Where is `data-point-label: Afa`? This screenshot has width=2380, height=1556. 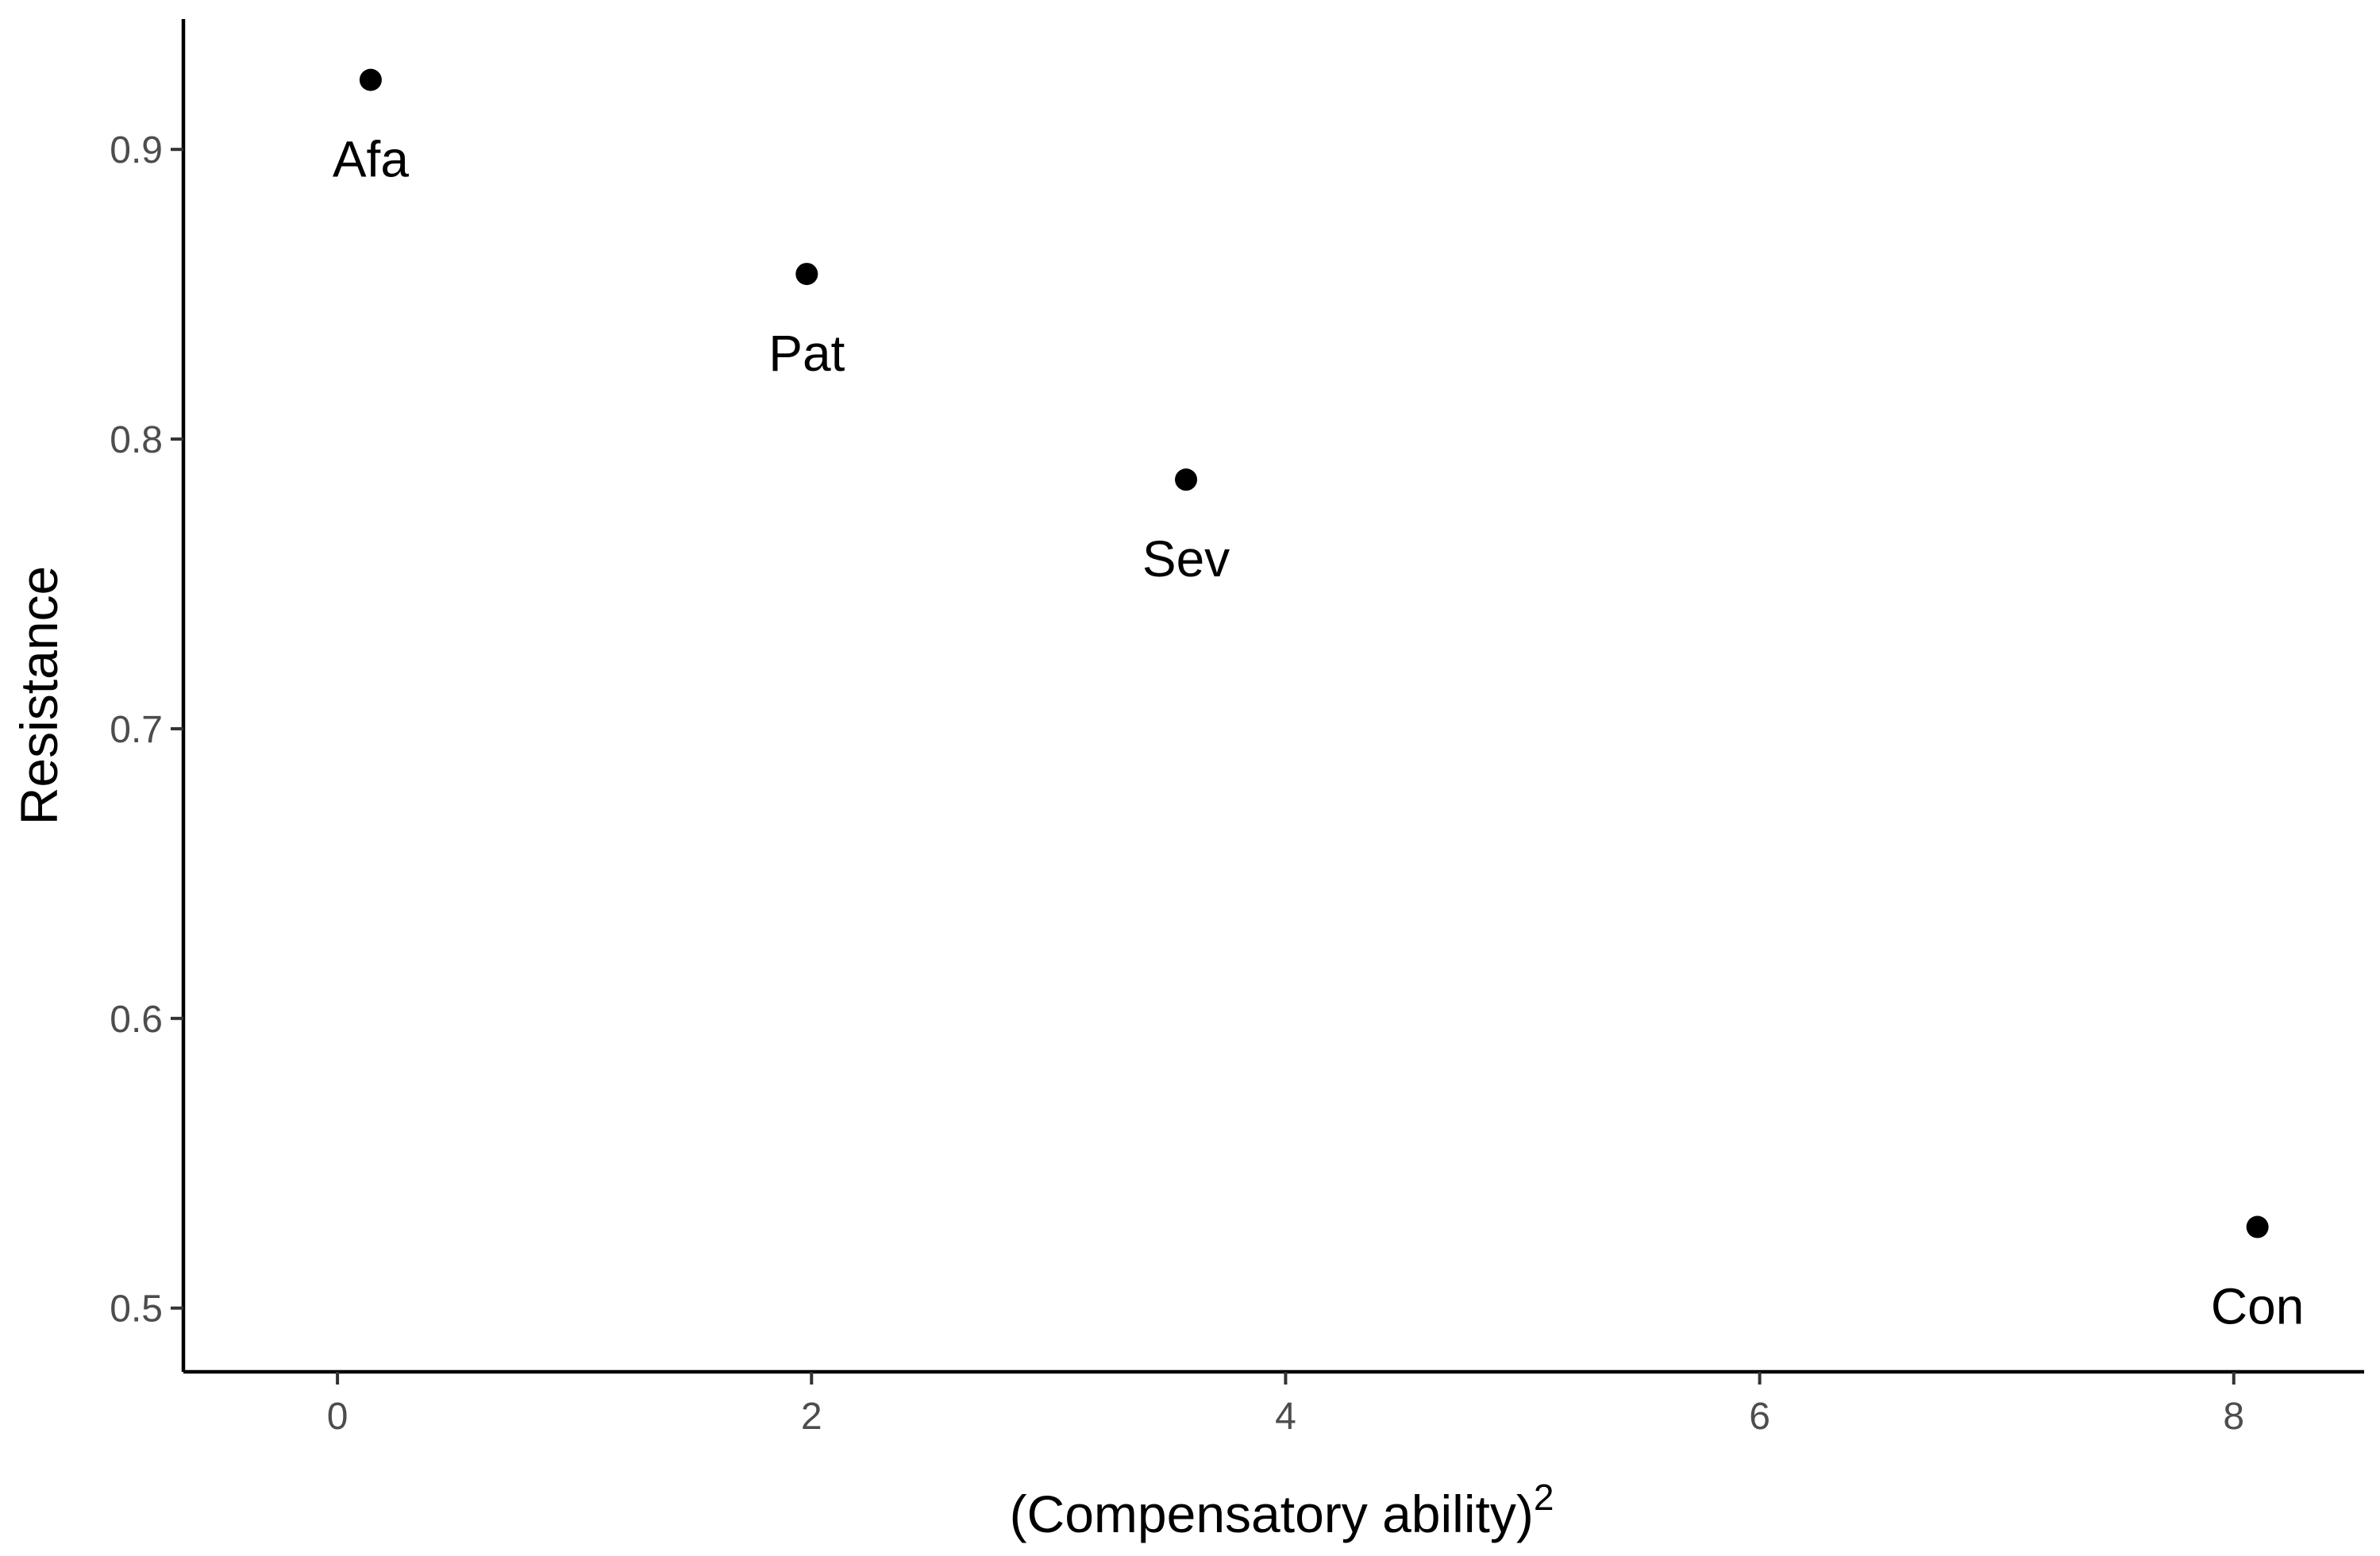 data-point-label: Afa is located at coordinates (371, 159).